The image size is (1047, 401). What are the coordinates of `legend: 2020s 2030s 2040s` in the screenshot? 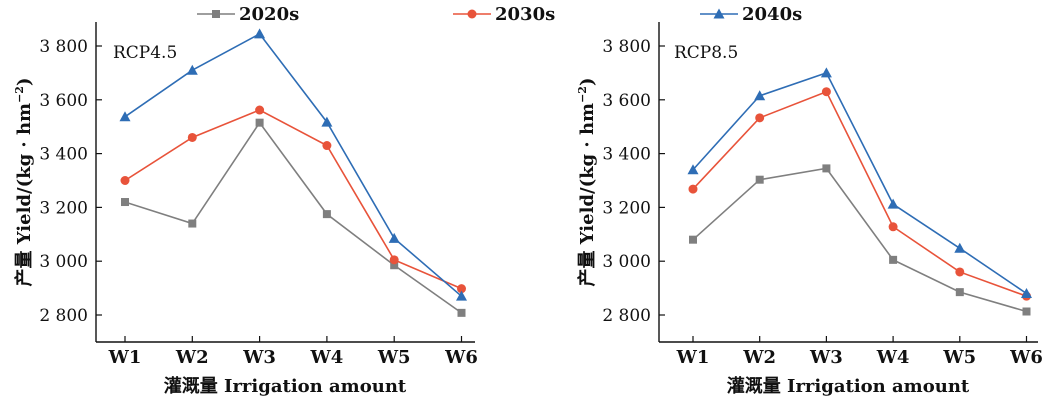 It's located at (499, 14).